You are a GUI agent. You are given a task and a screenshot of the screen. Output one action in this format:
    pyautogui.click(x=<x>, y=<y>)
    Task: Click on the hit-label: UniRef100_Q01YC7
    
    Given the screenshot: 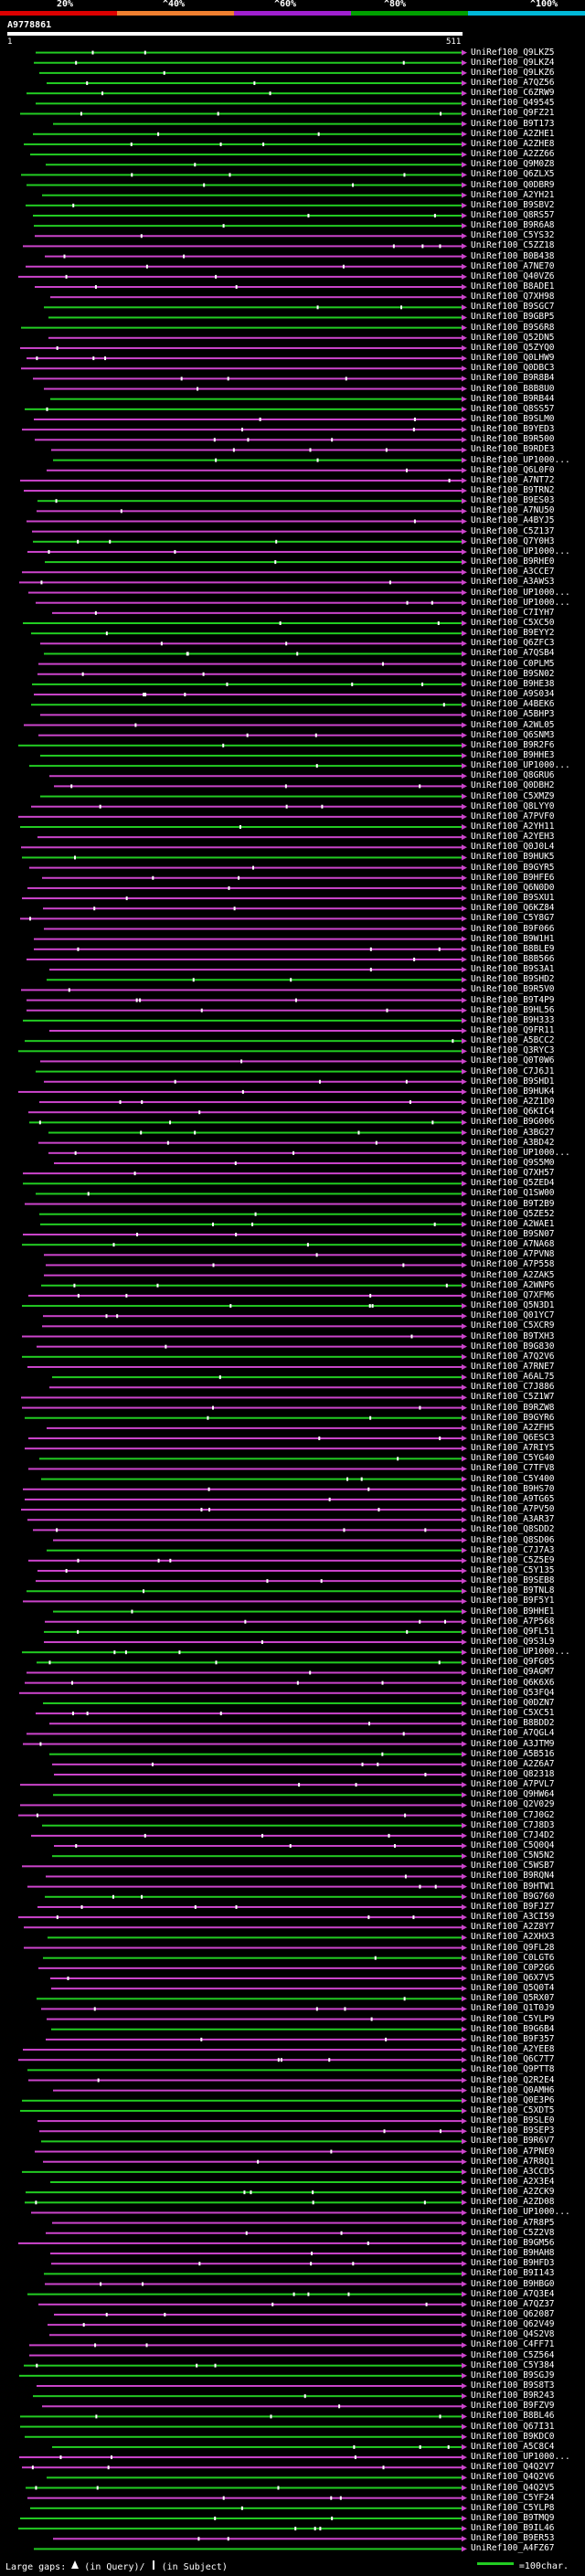 What is the action you would take?
    pyautogui.click(x=513, y=1315)
    